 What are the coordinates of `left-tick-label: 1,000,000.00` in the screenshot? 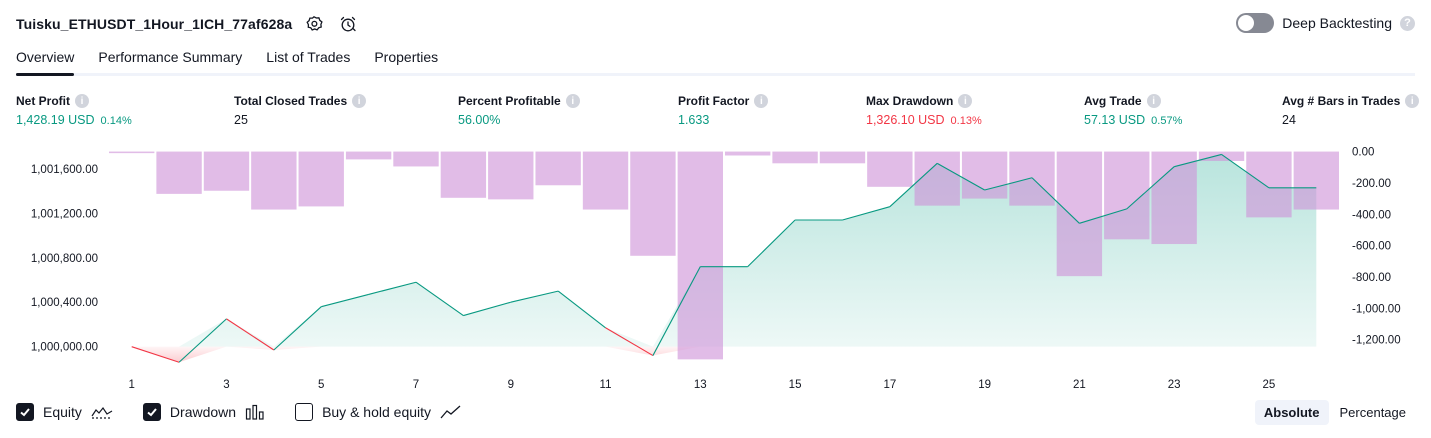 It's located at (64, 348).